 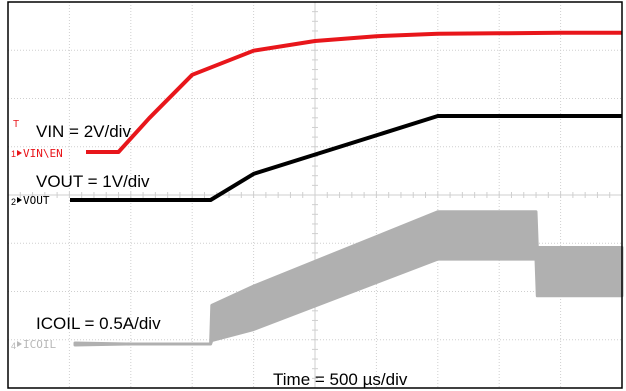 I want to click on ch2-scale-label: VOUT = 1V/div, so click(x=93, y=181).